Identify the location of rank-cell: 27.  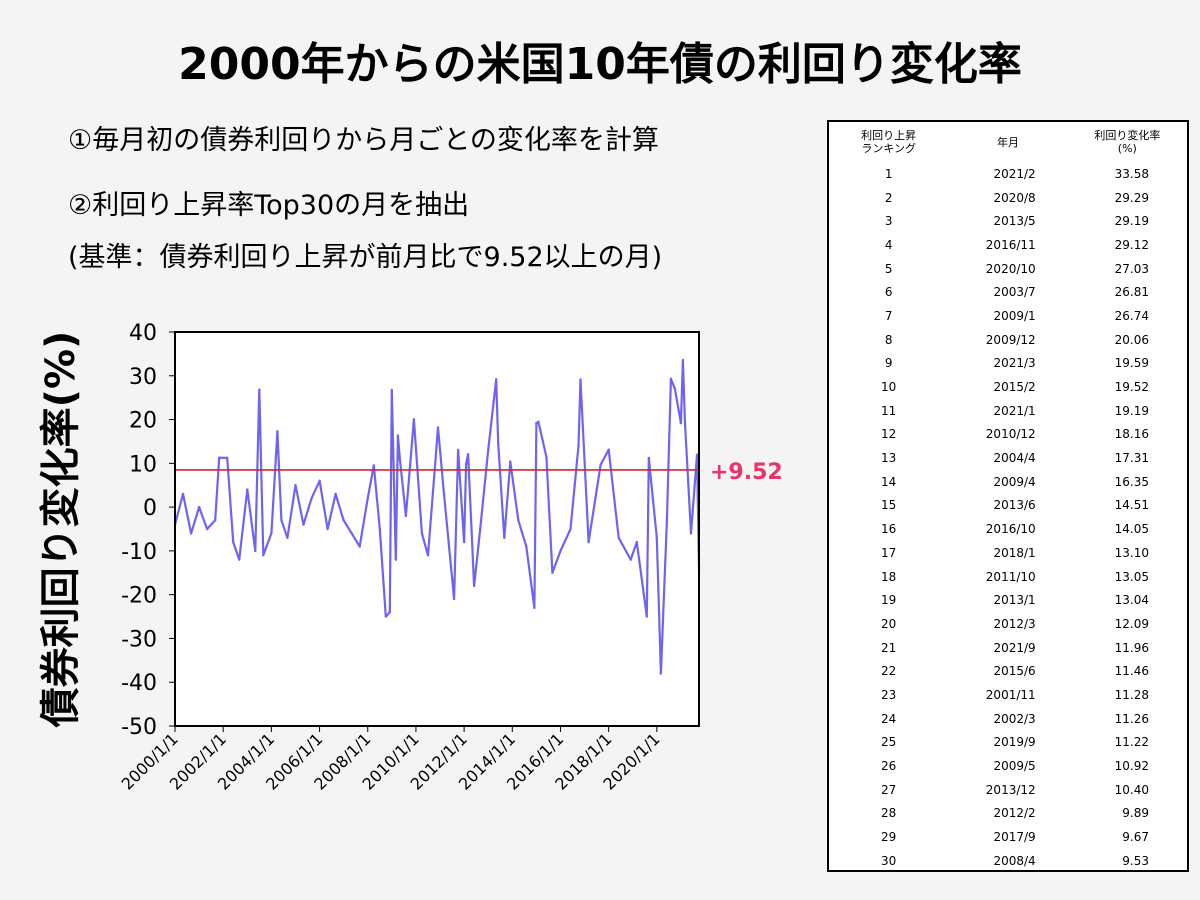
(889, 789).